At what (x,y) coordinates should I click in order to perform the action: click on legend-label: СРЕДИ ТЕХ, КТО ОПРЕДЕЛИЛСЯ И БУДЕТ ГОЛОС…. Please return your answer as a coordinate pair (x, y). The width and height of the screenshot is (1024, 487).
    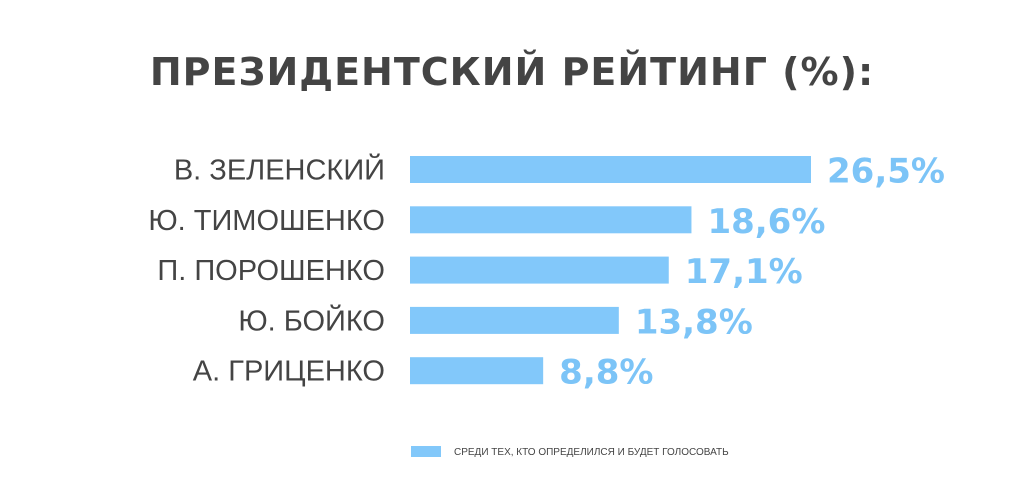
    Looking at the image, I should click on (591, 452).